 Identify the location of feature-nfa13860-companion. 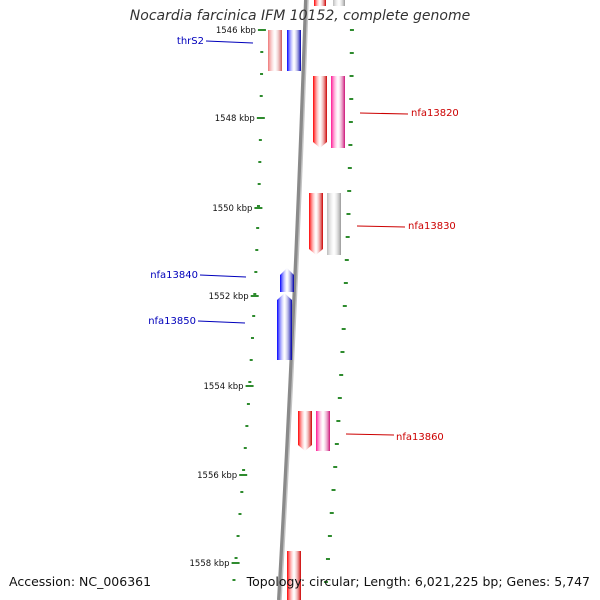
(323, 431).